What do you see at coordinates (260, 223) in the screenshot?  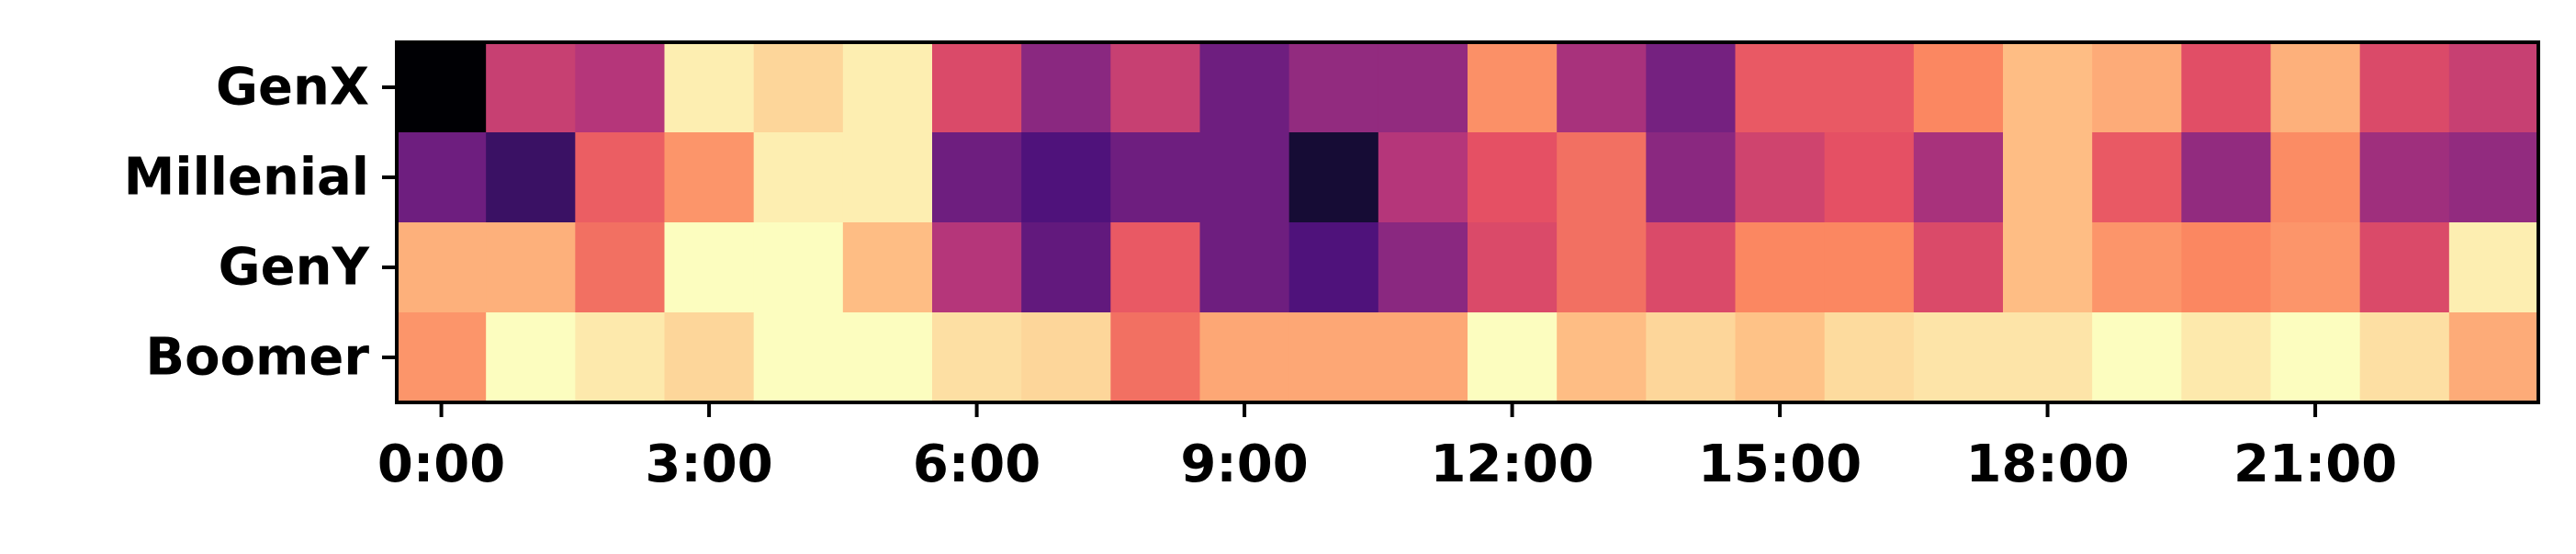 I see `y-axis: GenX Millenial GenY Boomer` at bounding box center [260, 223].